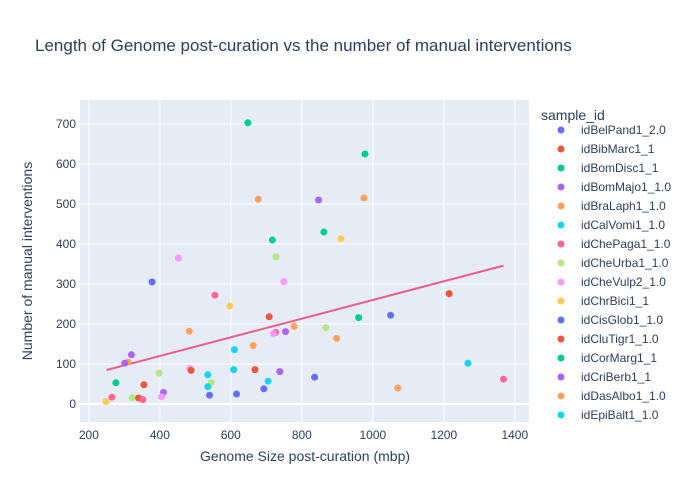  What do you see at coordinates (66, 164) in the screenshot?
I see `y-tick-label: 600` at bounding box center [66, 164].